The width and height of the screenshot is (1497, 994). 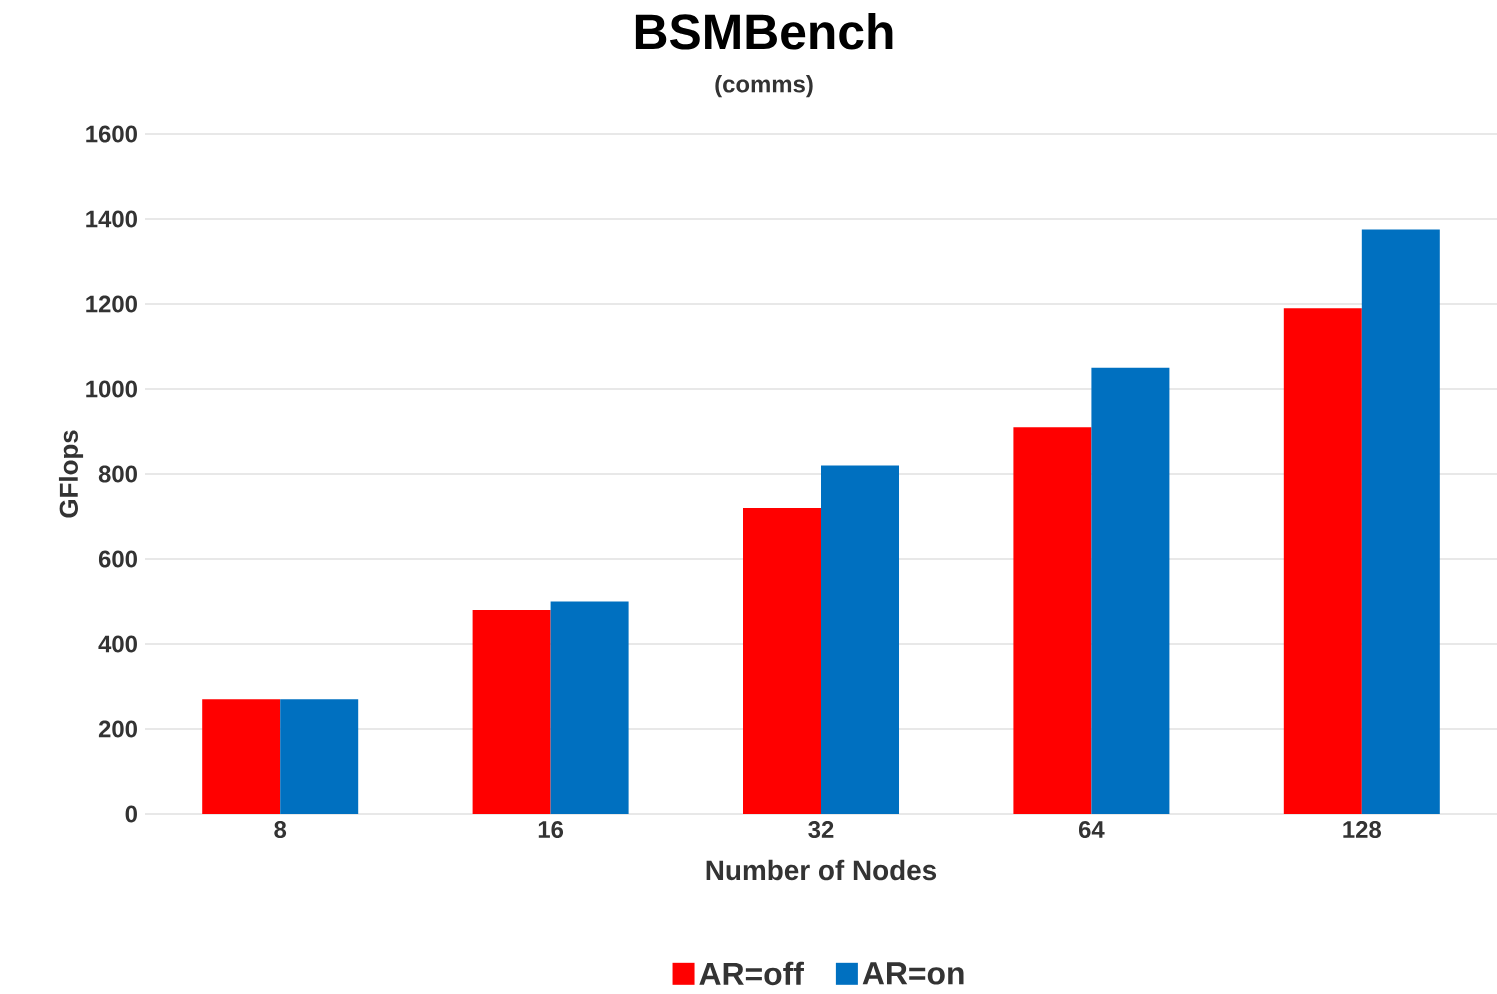 What do you see at coordinates (111, 389) in the screenshot?
I see `y-tick-label: 1000` at bounding box center [111, 389].